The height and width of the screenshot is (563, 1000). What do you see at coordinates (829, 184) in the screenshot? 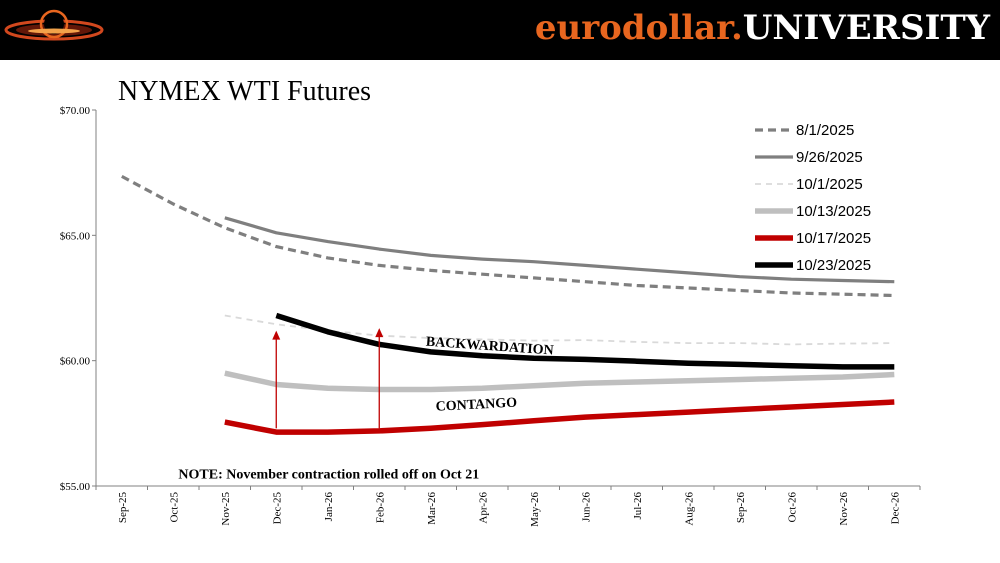
I see `legend-label: 10/1/2025` at bounding box center [829, 184].